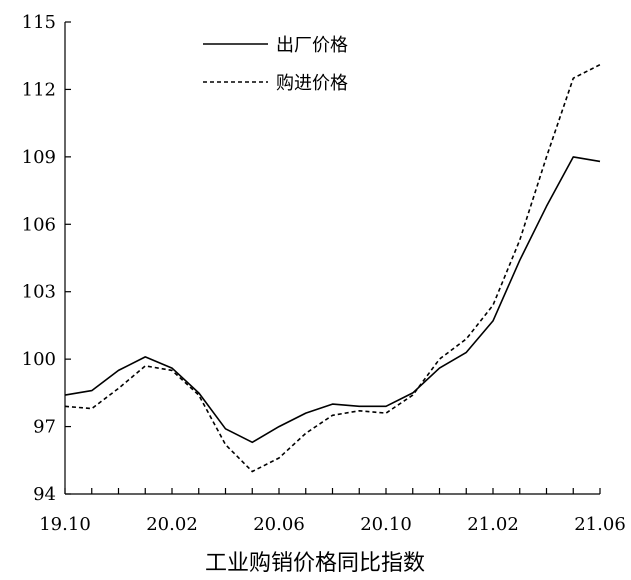 The width and height of the screenshot is (631, 580). Describe the element at coordinates (312, 45) in the screenshot. I see `legend-label: 出厂价格` at that location.